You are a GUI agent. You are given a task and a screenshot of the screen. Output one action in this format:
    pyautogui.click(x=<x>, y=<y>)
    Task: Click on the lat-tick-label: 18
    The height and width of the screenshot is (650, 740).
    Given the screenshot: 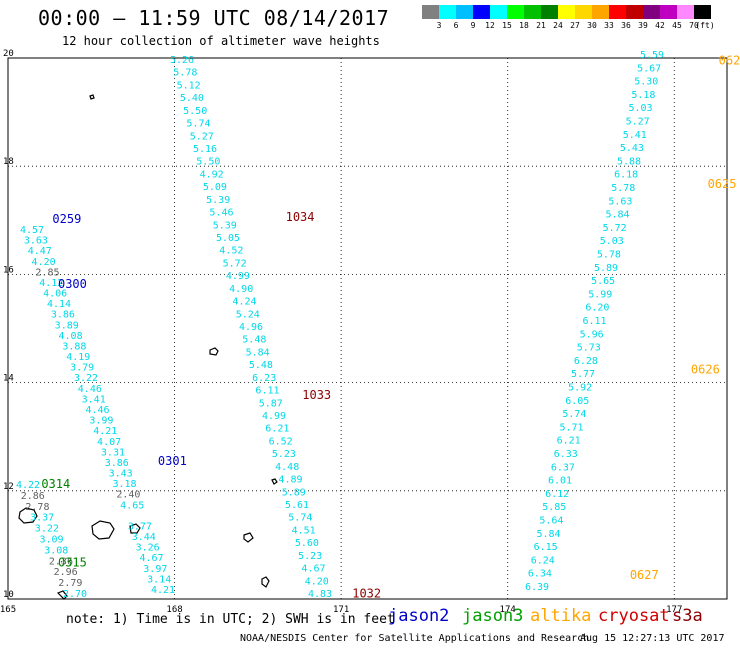 What is the action you would take?
    pyautogui.click(x=8, y=162)
    